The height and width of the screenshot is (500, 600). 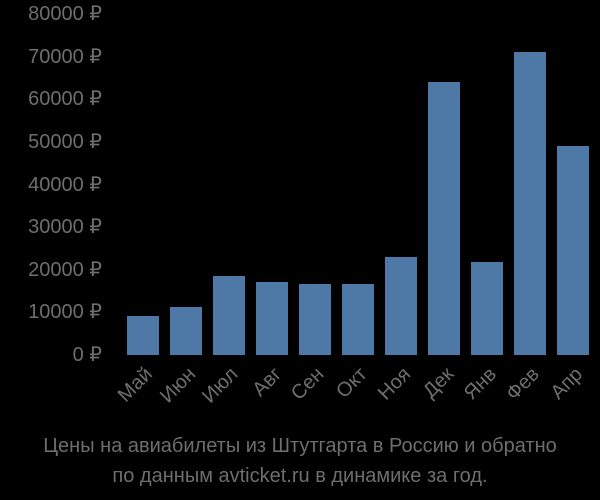 I want to click on x-tick-label: Сен, so click(x=307, y=384).